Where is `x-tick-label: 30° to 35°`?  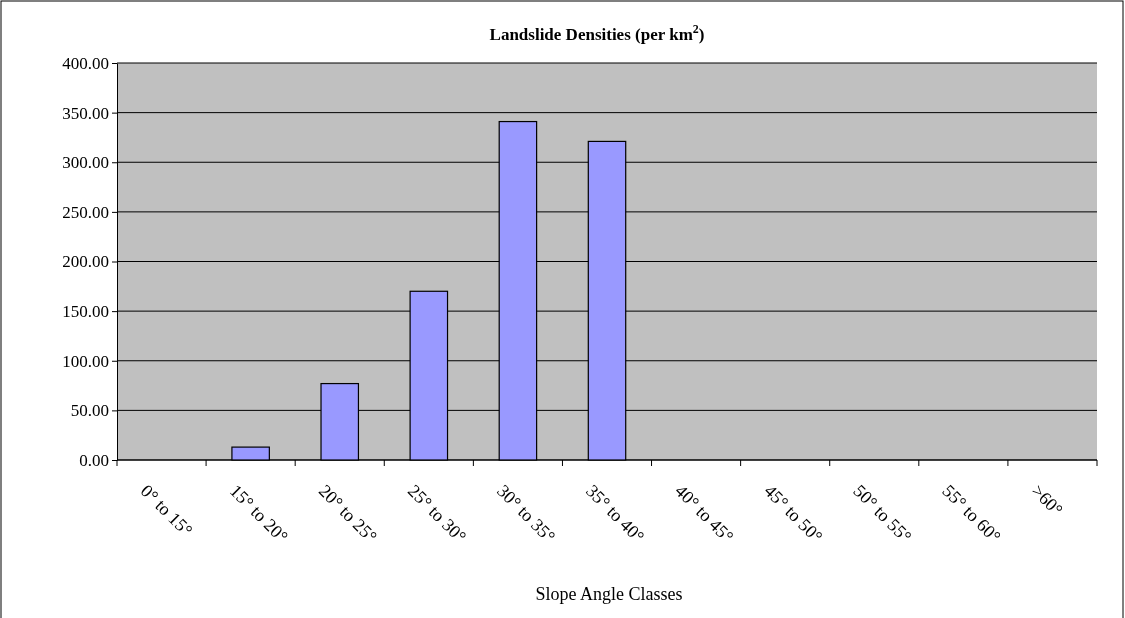
x-tick-label: 30° to 35° is located at coordinates (526, 513).